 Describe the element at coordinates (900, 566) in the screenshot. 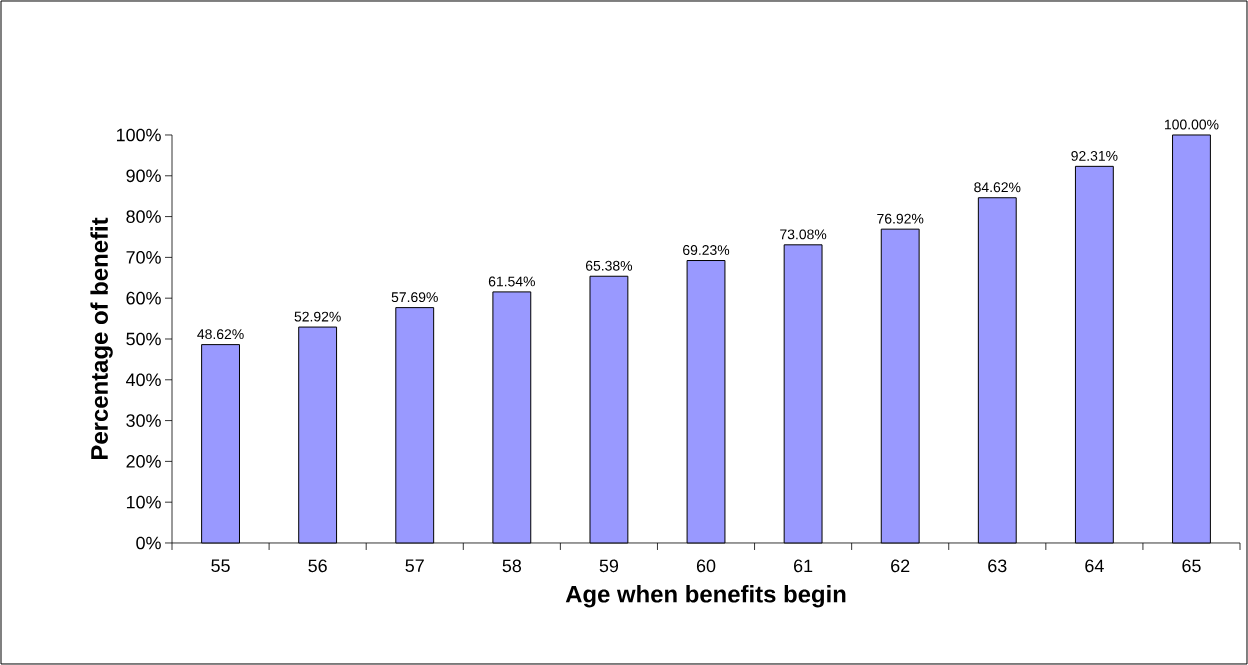

I see `x-tick-label: 62` at that location.